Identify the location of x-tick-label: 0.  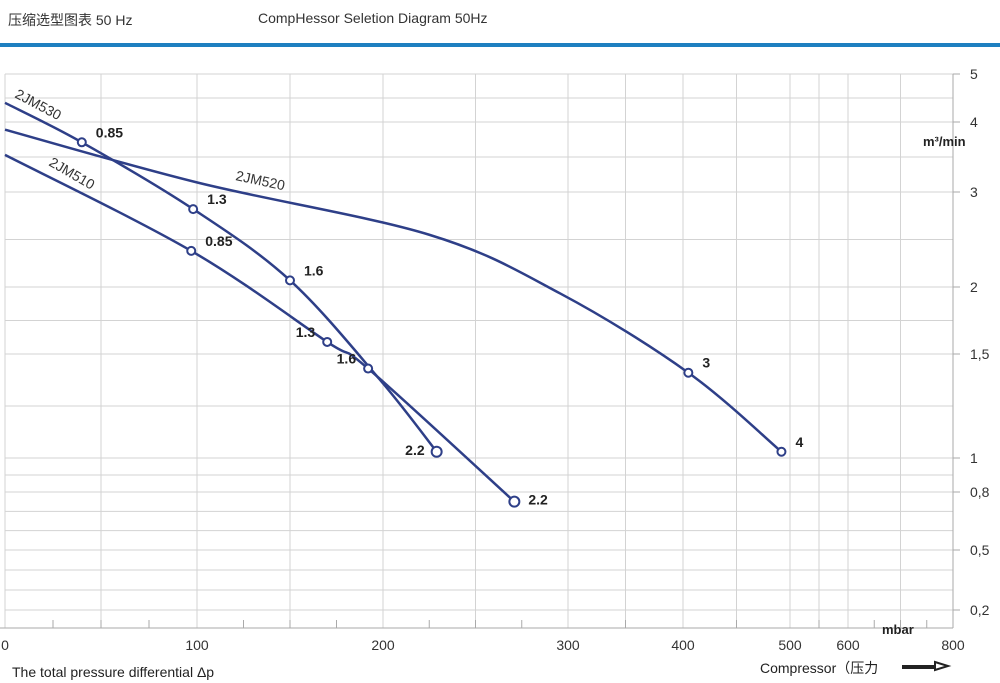
(5, 645).